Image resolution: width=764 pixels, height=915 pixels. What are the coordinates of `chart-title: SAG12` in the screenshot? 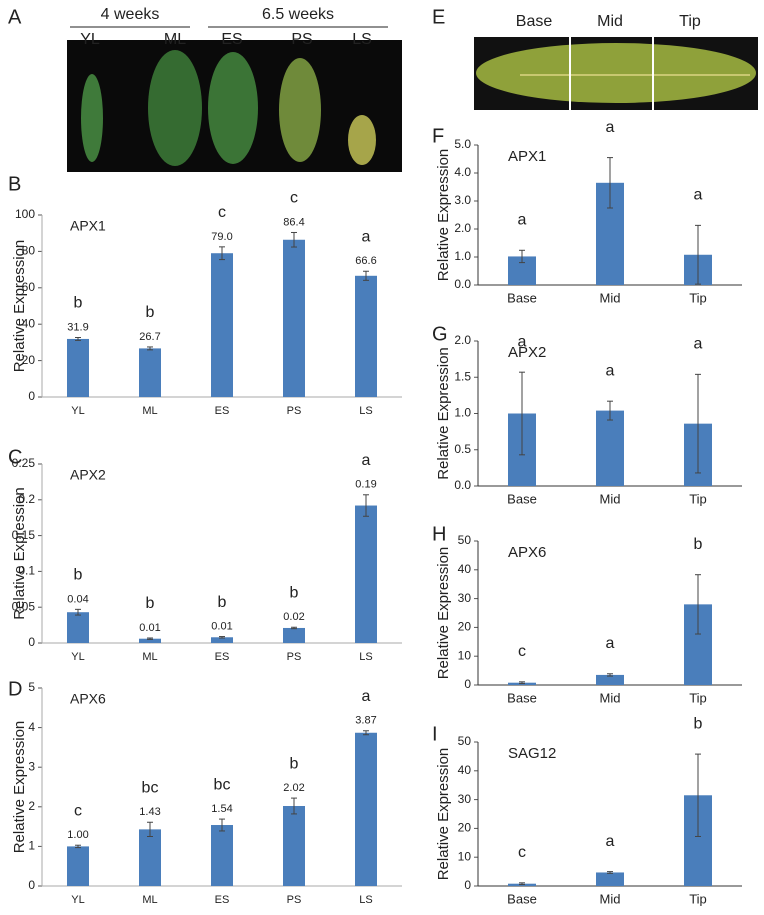 It's located at (532, 753).